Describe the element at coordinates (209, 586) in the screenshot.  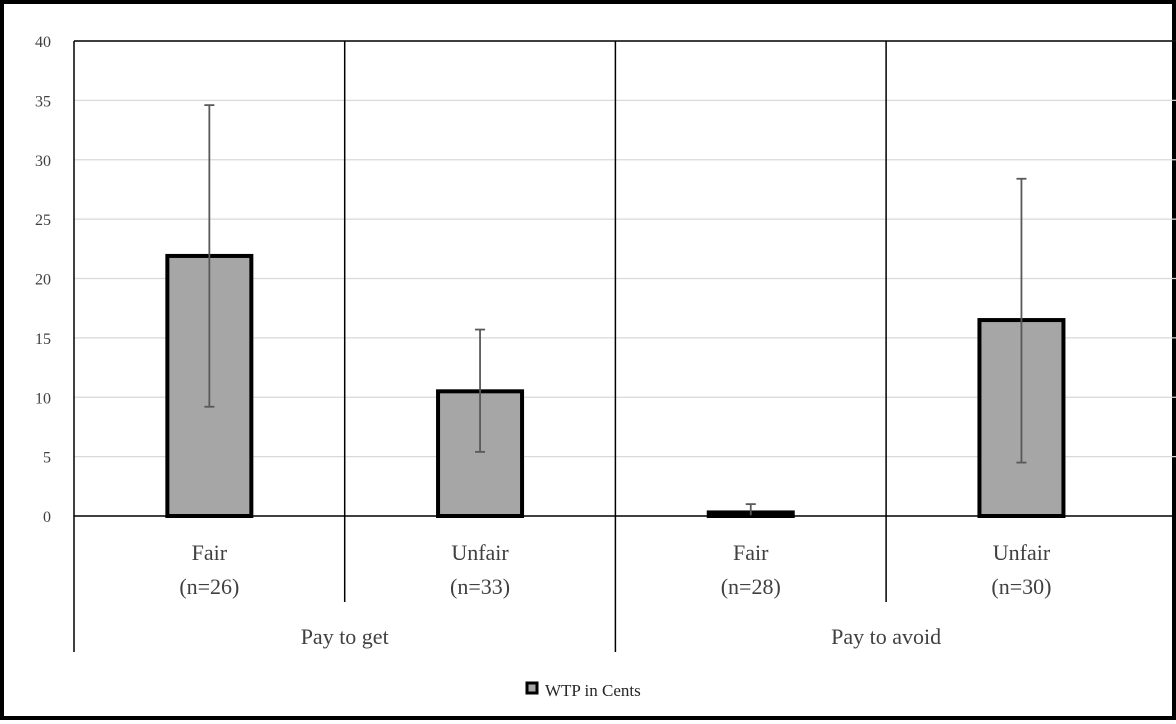
I see `category-sample-size: (n=26)` at that location.